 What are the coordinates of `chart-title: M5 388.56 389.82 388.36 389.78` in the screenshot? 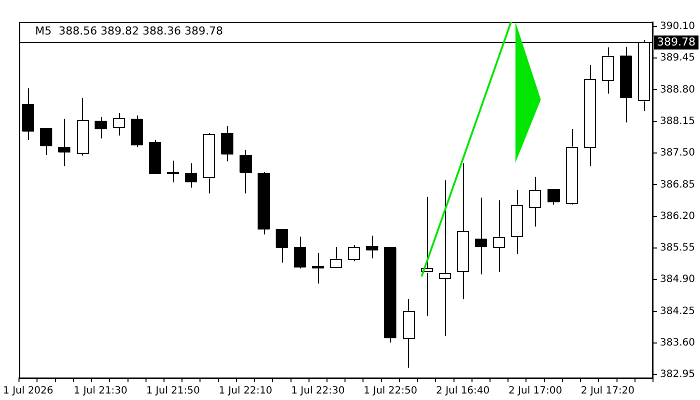 It's located at (129, 31).